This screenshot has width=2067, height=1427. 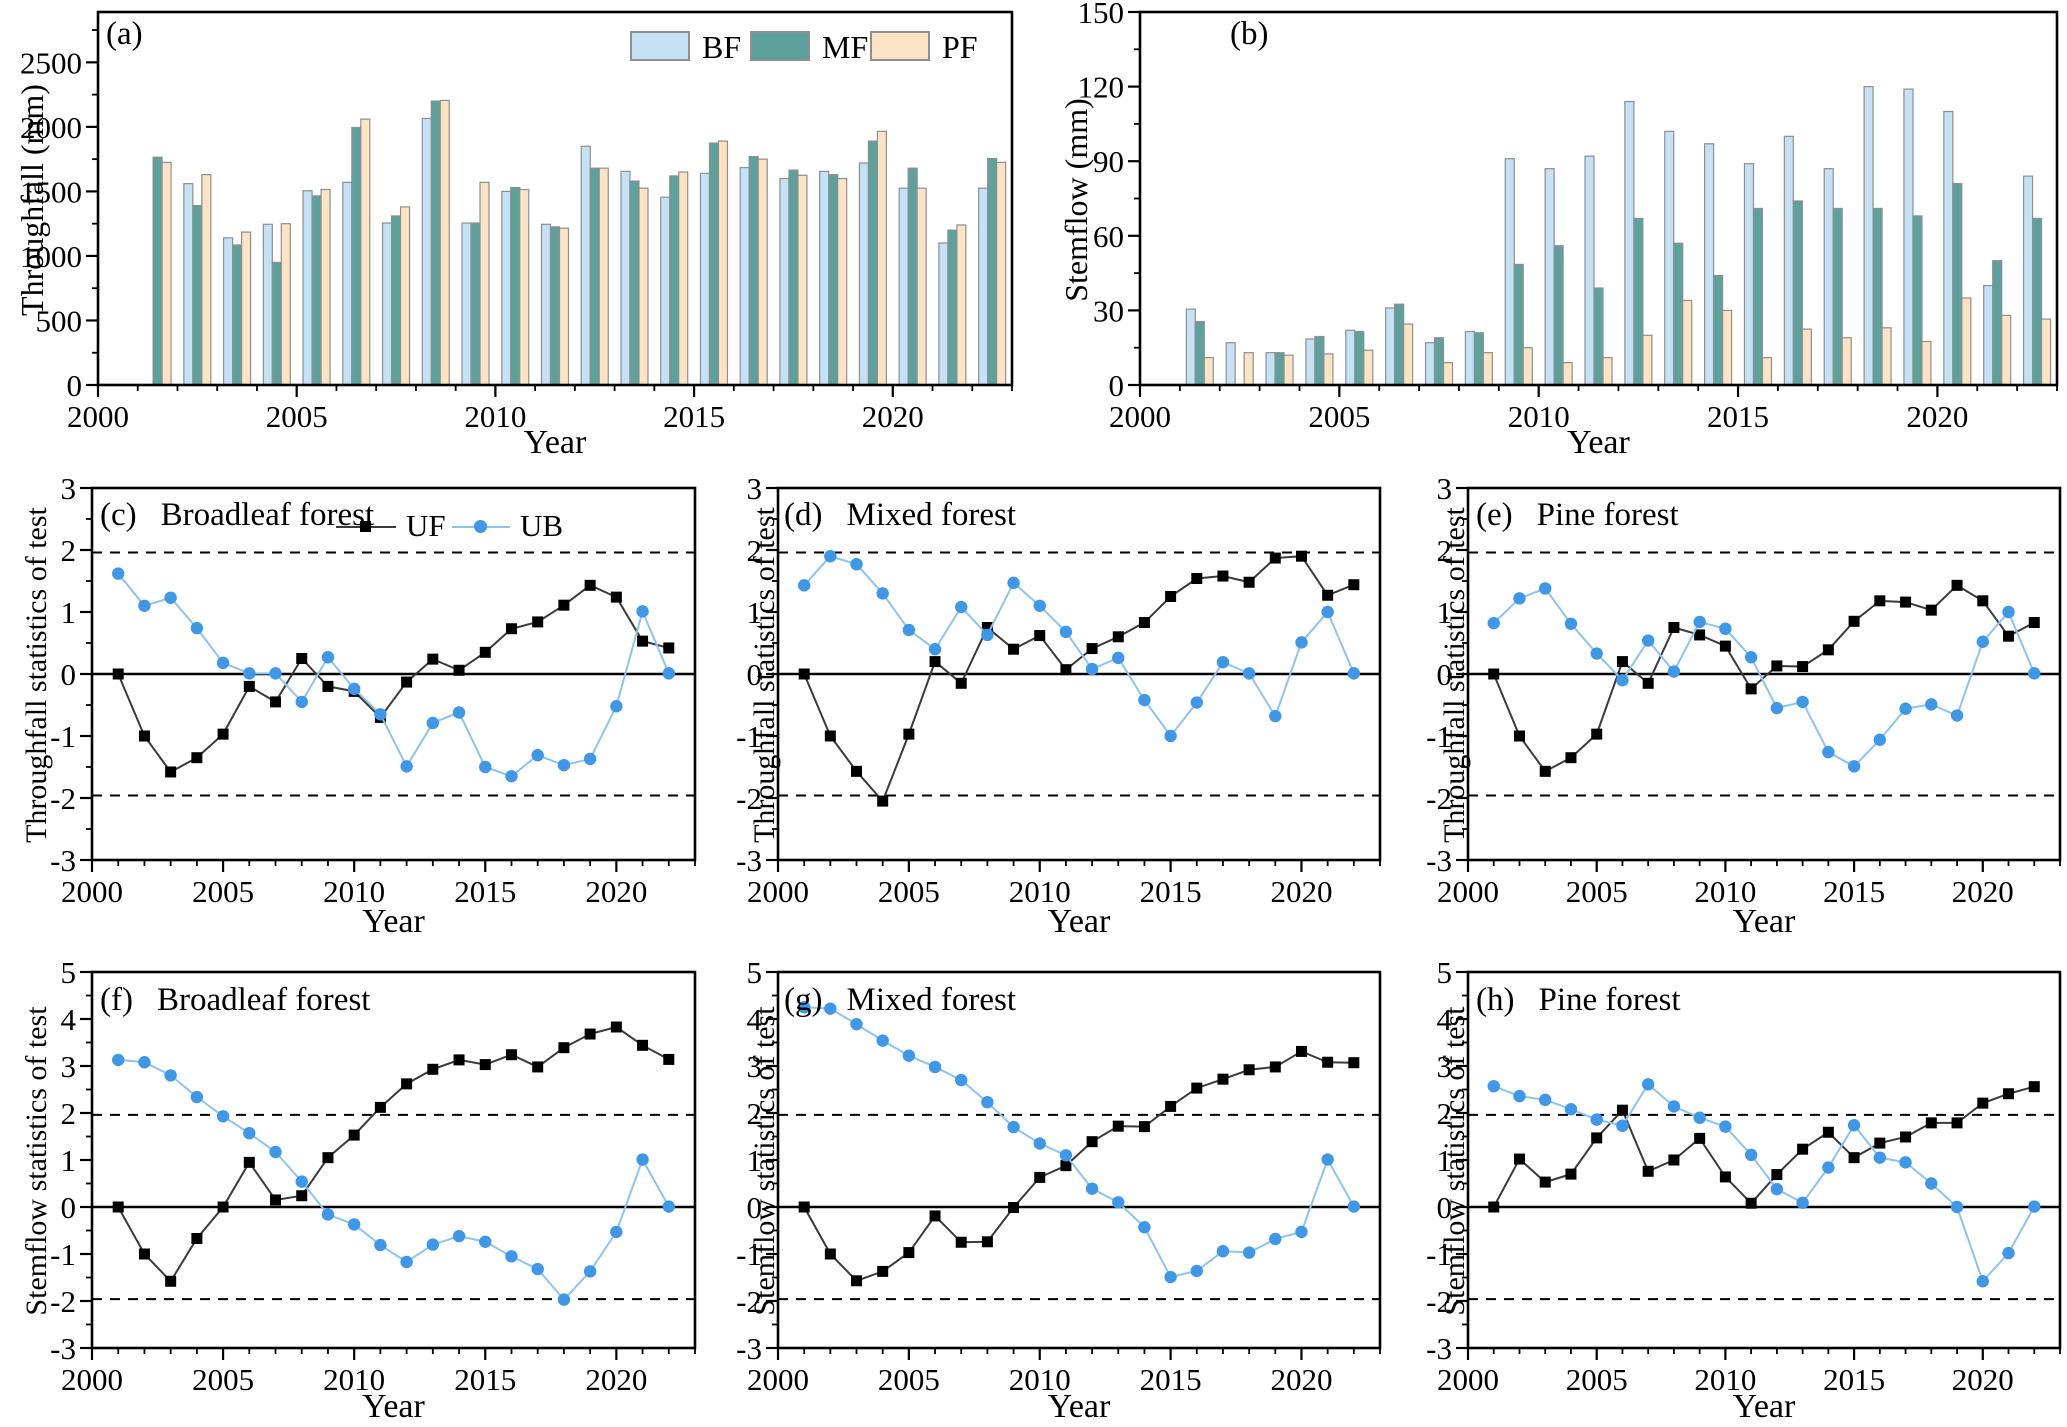 What do you see at coordinates (845, 47) in the screenshot?
I see `legend-label-mf: MF` at bounding box center [845, 47].